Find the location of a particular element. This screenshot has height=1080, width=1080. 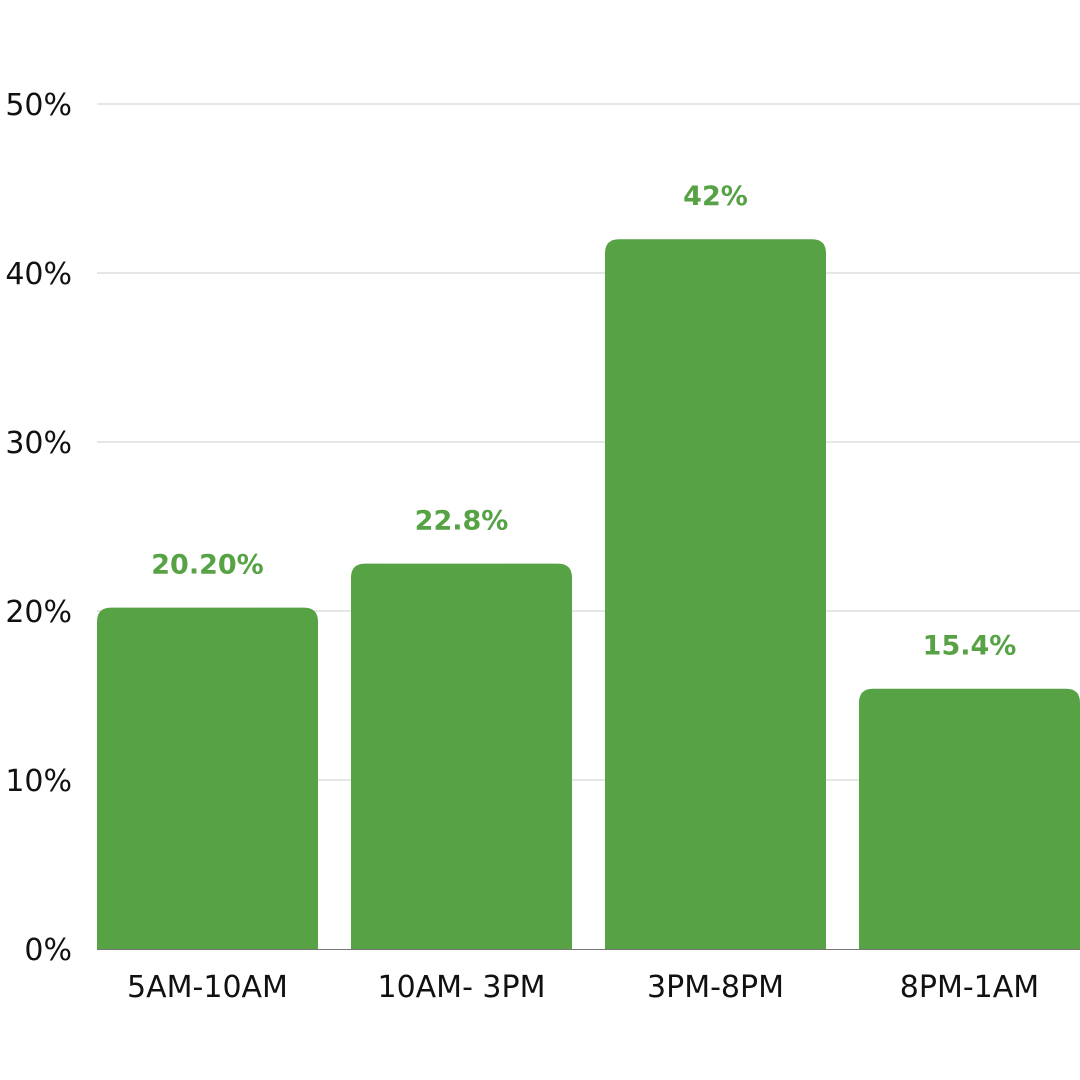

y-tick-label: 10% is located at coordinates (38, 781).